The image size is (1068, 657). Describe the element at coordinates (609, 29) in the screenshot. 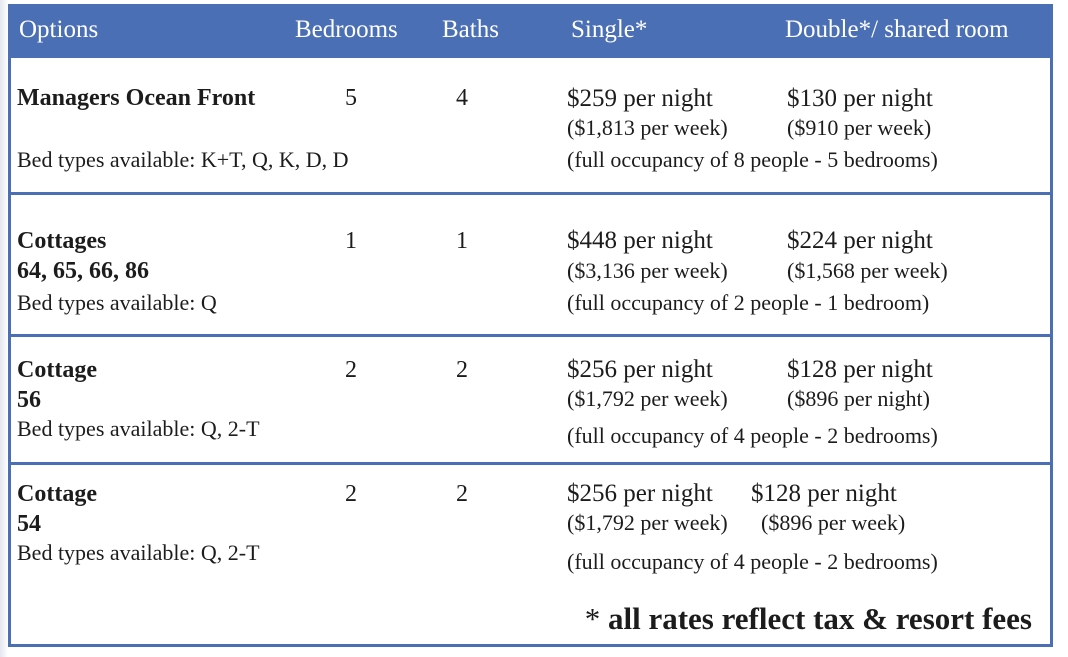

I see `header-single: Single*` at that location.